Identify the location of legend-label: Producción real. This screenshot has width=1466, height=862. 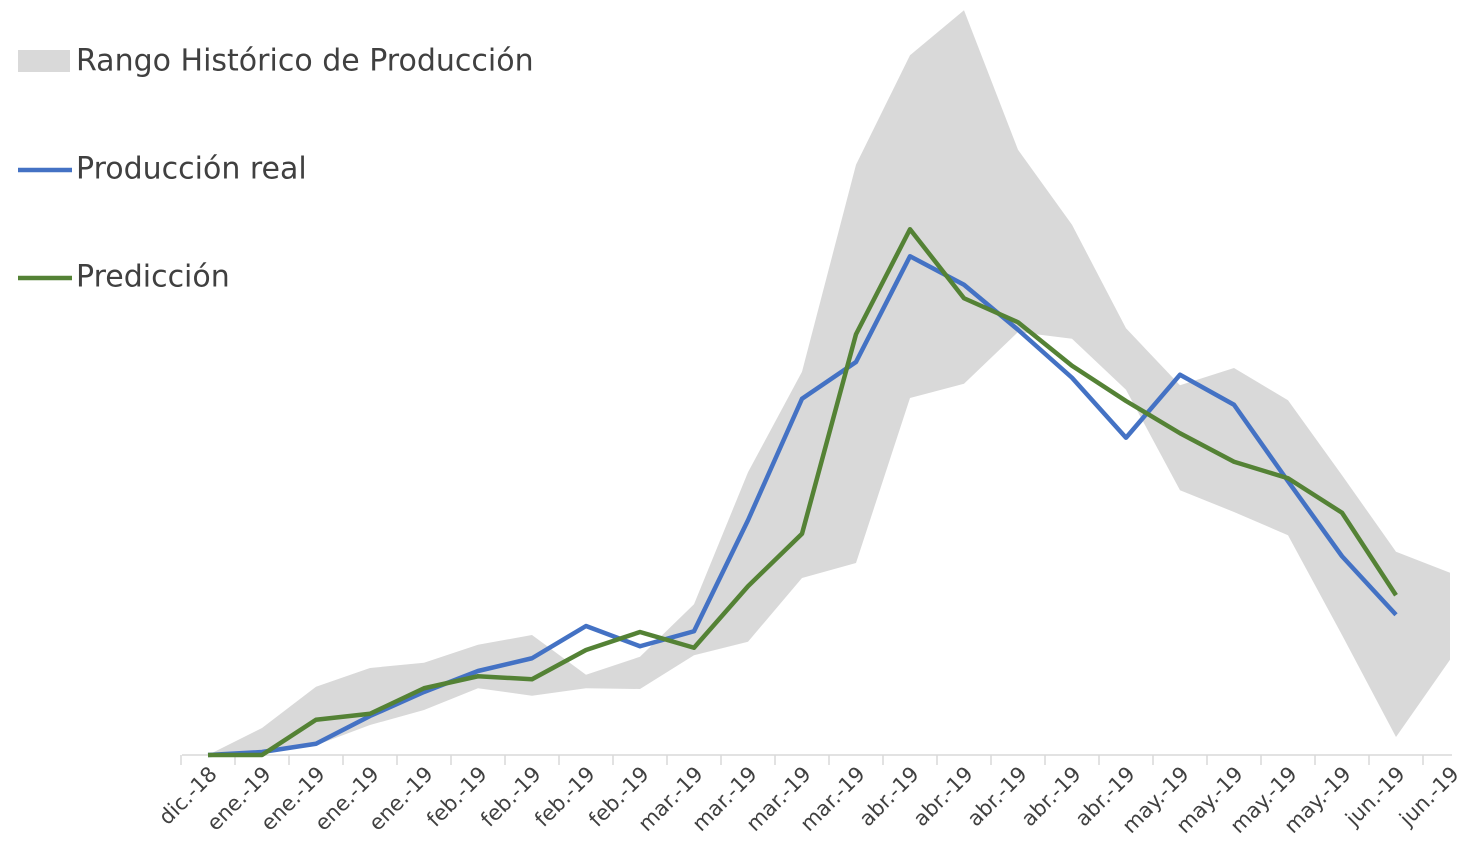
(191, 169).